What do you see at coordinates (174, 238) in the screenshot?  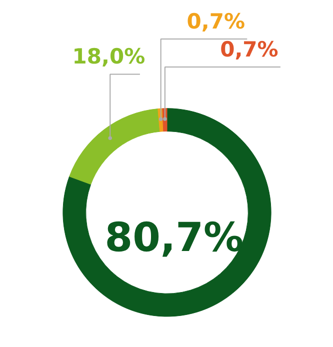 I see `data-label: 80,7%` at bounding box center [174, 238].